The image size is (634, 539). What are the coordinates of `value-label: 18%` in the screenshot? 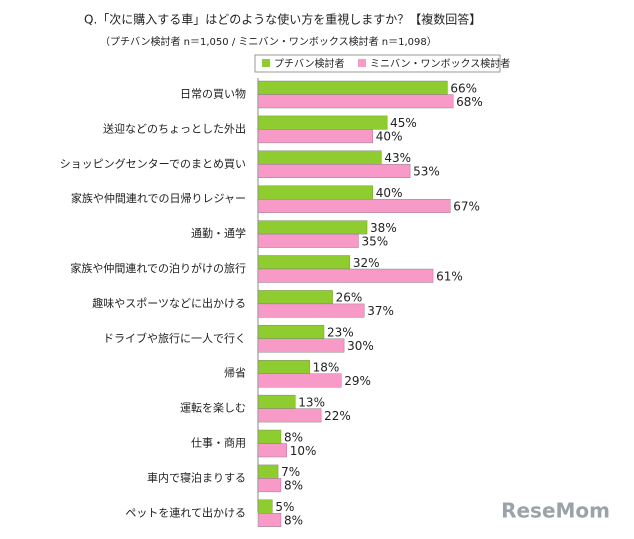 It's located at (326, 367).